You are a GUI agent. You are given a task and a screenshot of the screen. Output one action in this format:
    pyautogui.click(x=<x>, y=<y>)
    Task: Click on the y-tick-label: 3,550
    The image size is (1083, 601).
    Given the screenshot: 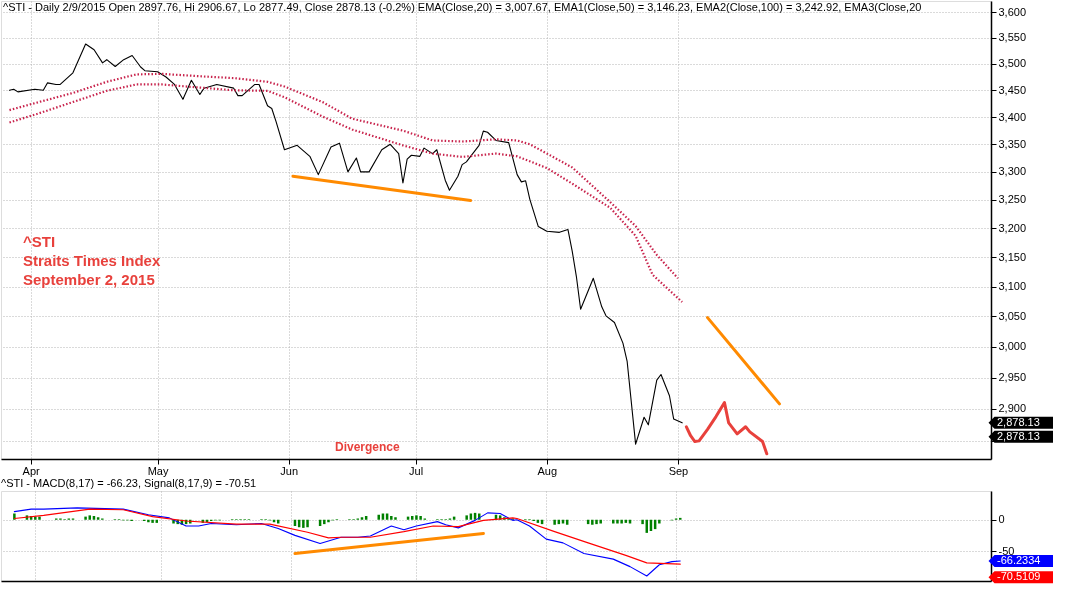 What is the action you would take?
    pyautogui.click(x=1012, y=37)
    